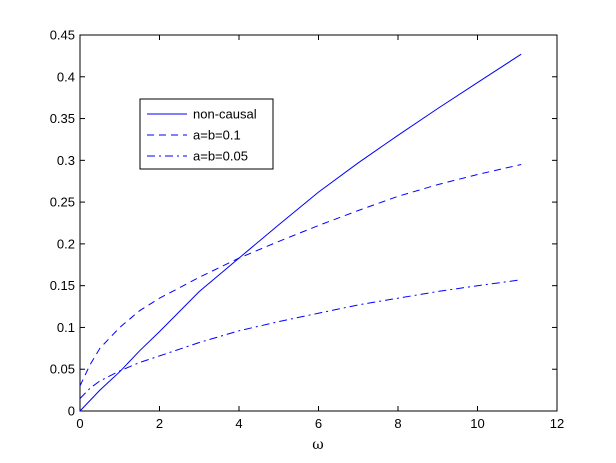 The height and width of the screenshot is (463, 616). I want to click on y-tick-label: 0.45, so click(62, 35).